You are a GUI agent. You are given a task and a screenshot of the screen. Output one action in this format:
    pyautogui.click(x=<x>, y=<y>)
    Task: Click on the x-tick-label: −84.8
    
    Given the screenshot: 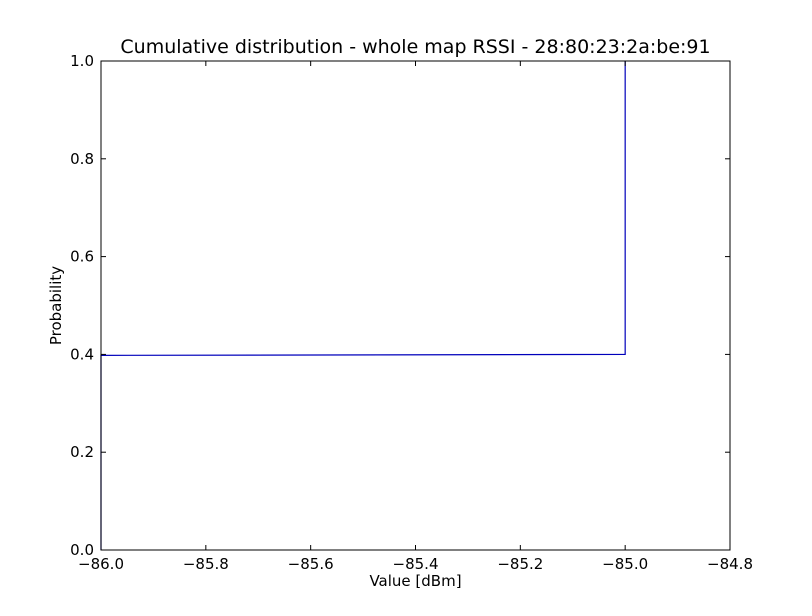 What is the action you would take?
    pyautogui.click(x=730, y=564)
    